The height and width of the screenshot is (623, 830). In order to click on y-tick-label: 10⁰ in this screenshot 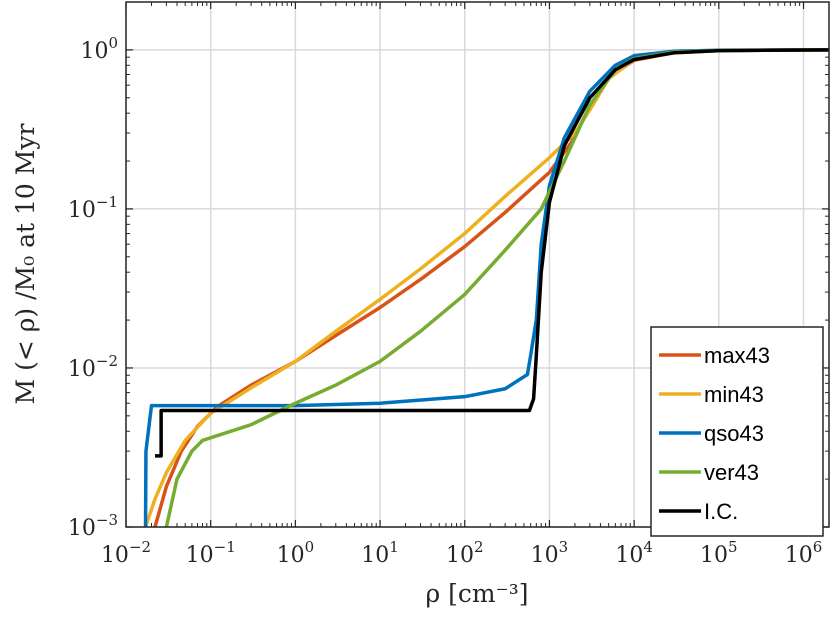, I will do `click(99, 49)`.